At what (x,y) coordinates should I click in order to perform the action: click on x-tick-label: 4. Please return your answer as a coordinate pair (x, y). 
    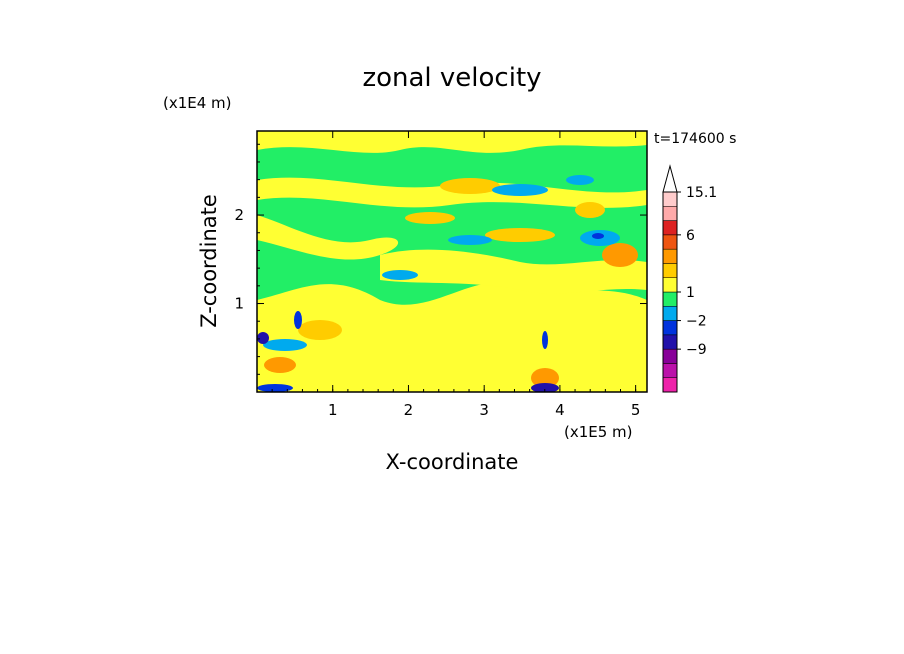
    Looking at the image, I should click on (560, 410).